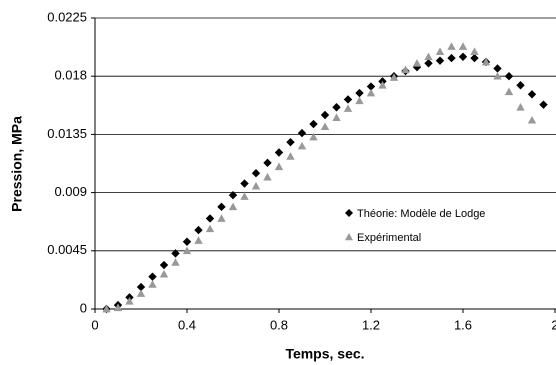 Image resolution: width=556 pixels, height=365 pixels. I want to click on y-tick-label: 0.018, so click(70, 75).